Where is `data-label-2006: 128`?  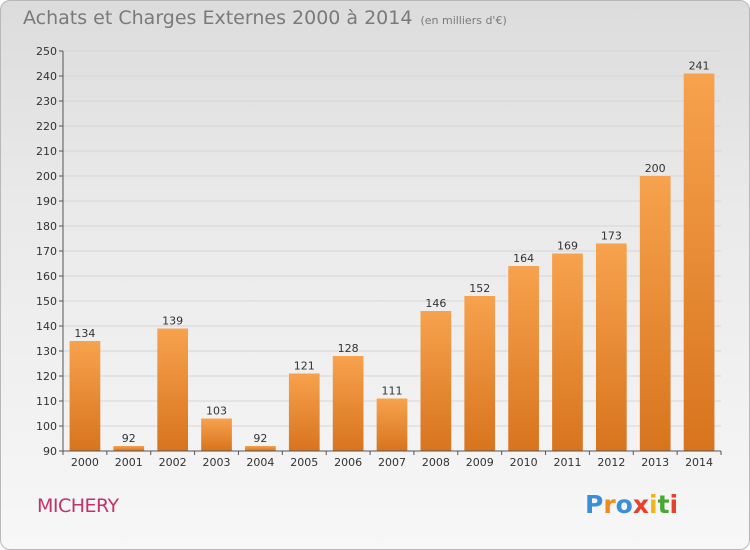 data-label-2006: 128 is located at coordinates (348, 348).